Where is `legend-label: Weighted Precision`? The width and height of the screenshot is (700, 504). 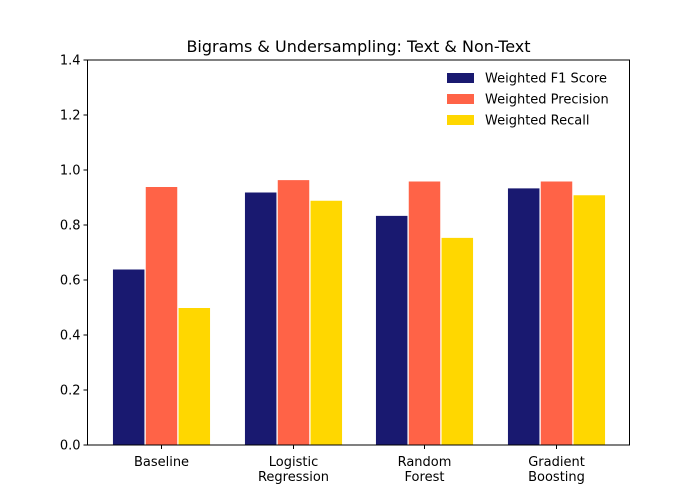
legend-label: Weighted Precision is located at coordinates (547, 100).